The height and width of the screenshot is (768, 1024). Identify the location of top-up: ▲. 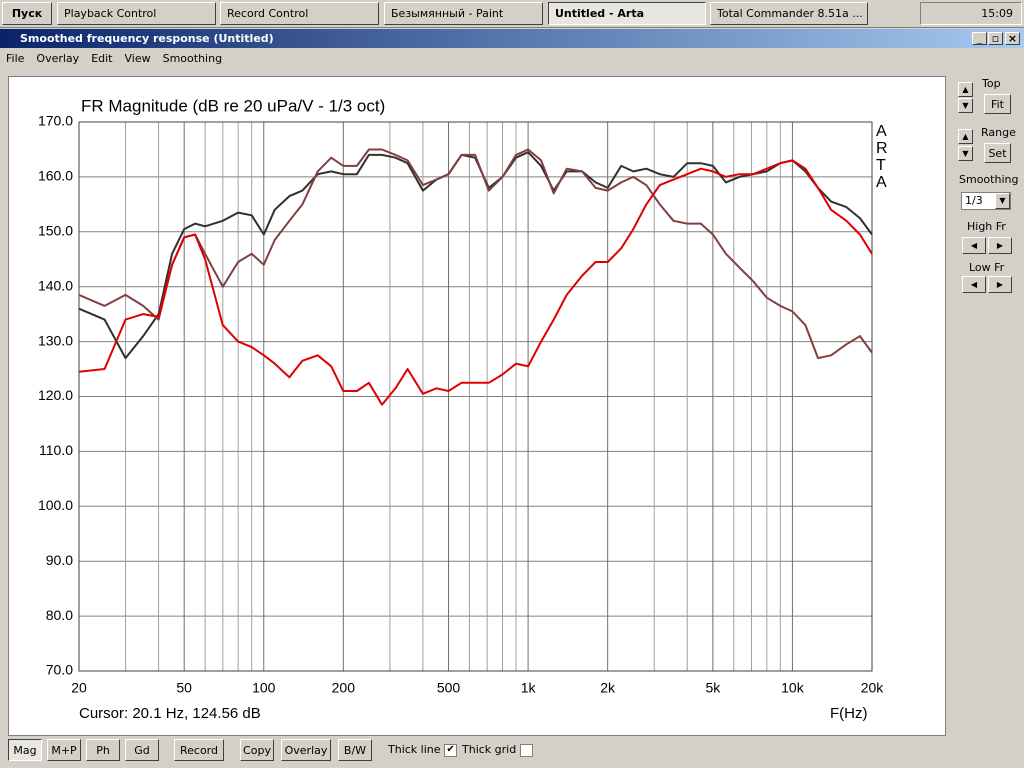
(965, 89).